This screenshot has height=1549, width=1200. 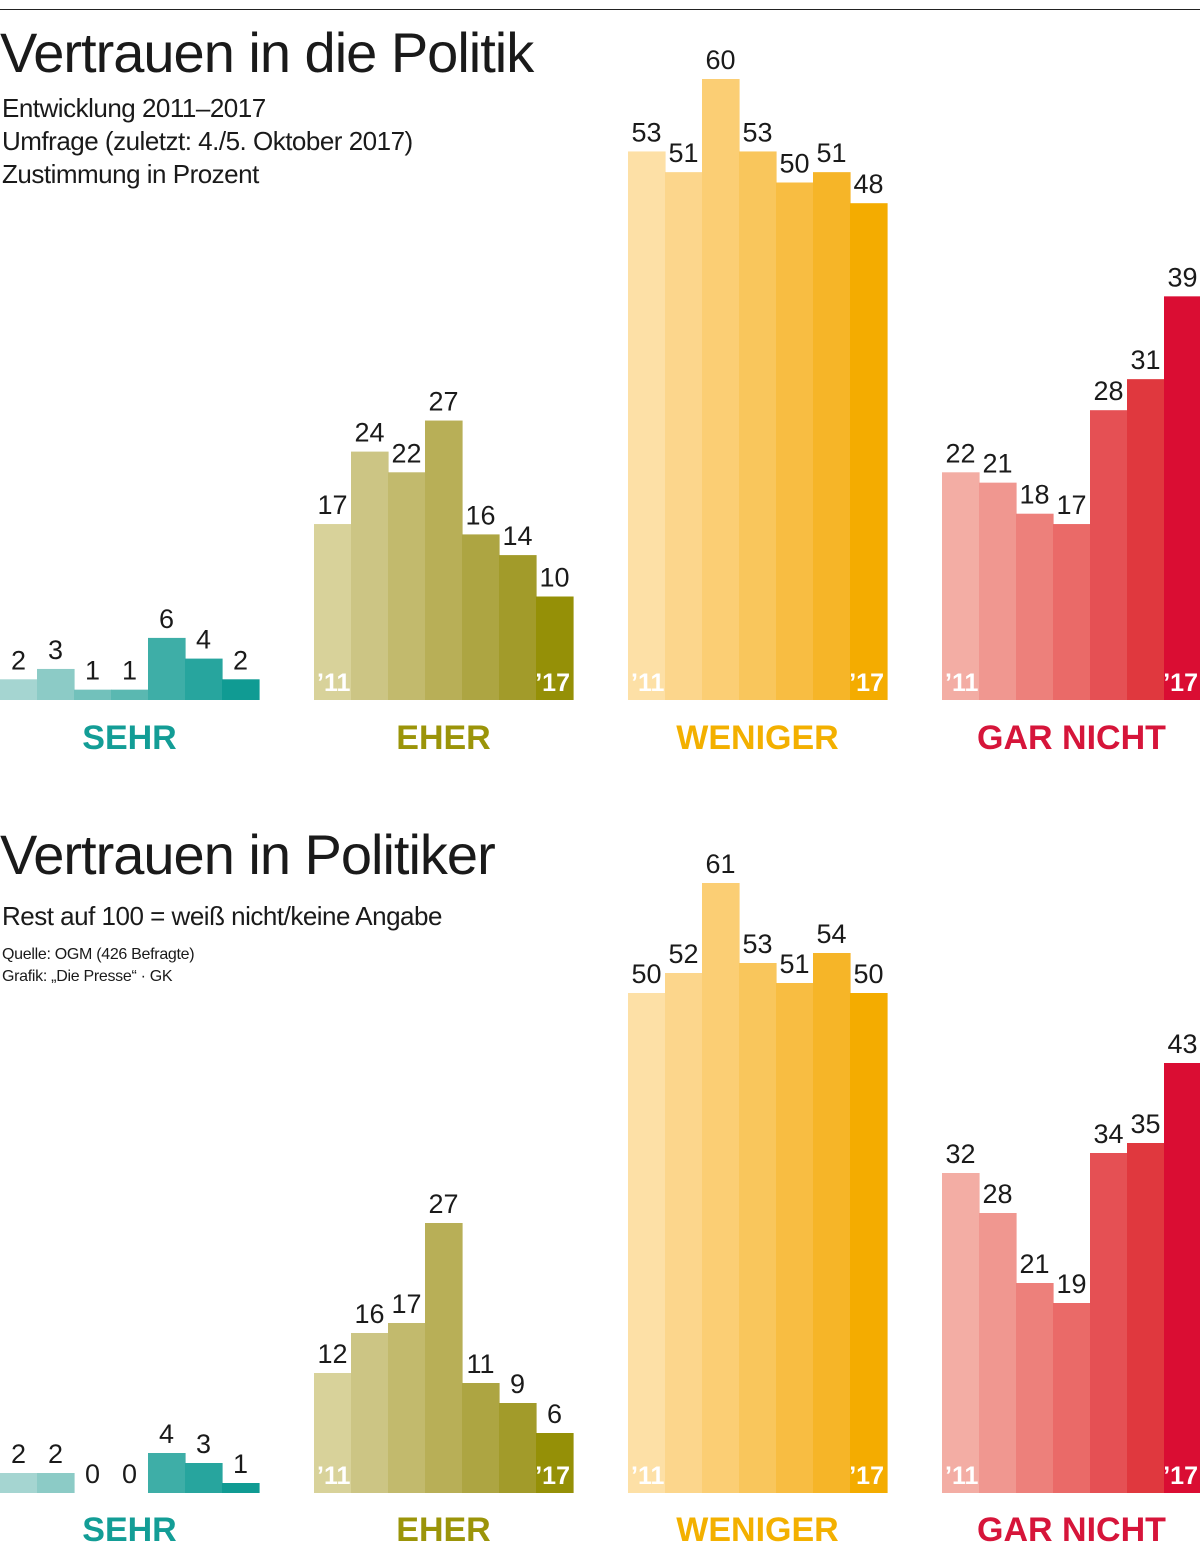 What do you see at coordinates (332, 1354) in the screenshot?
I see `value-label-2-eher-1: 12` at bounding box center [332, 1354].